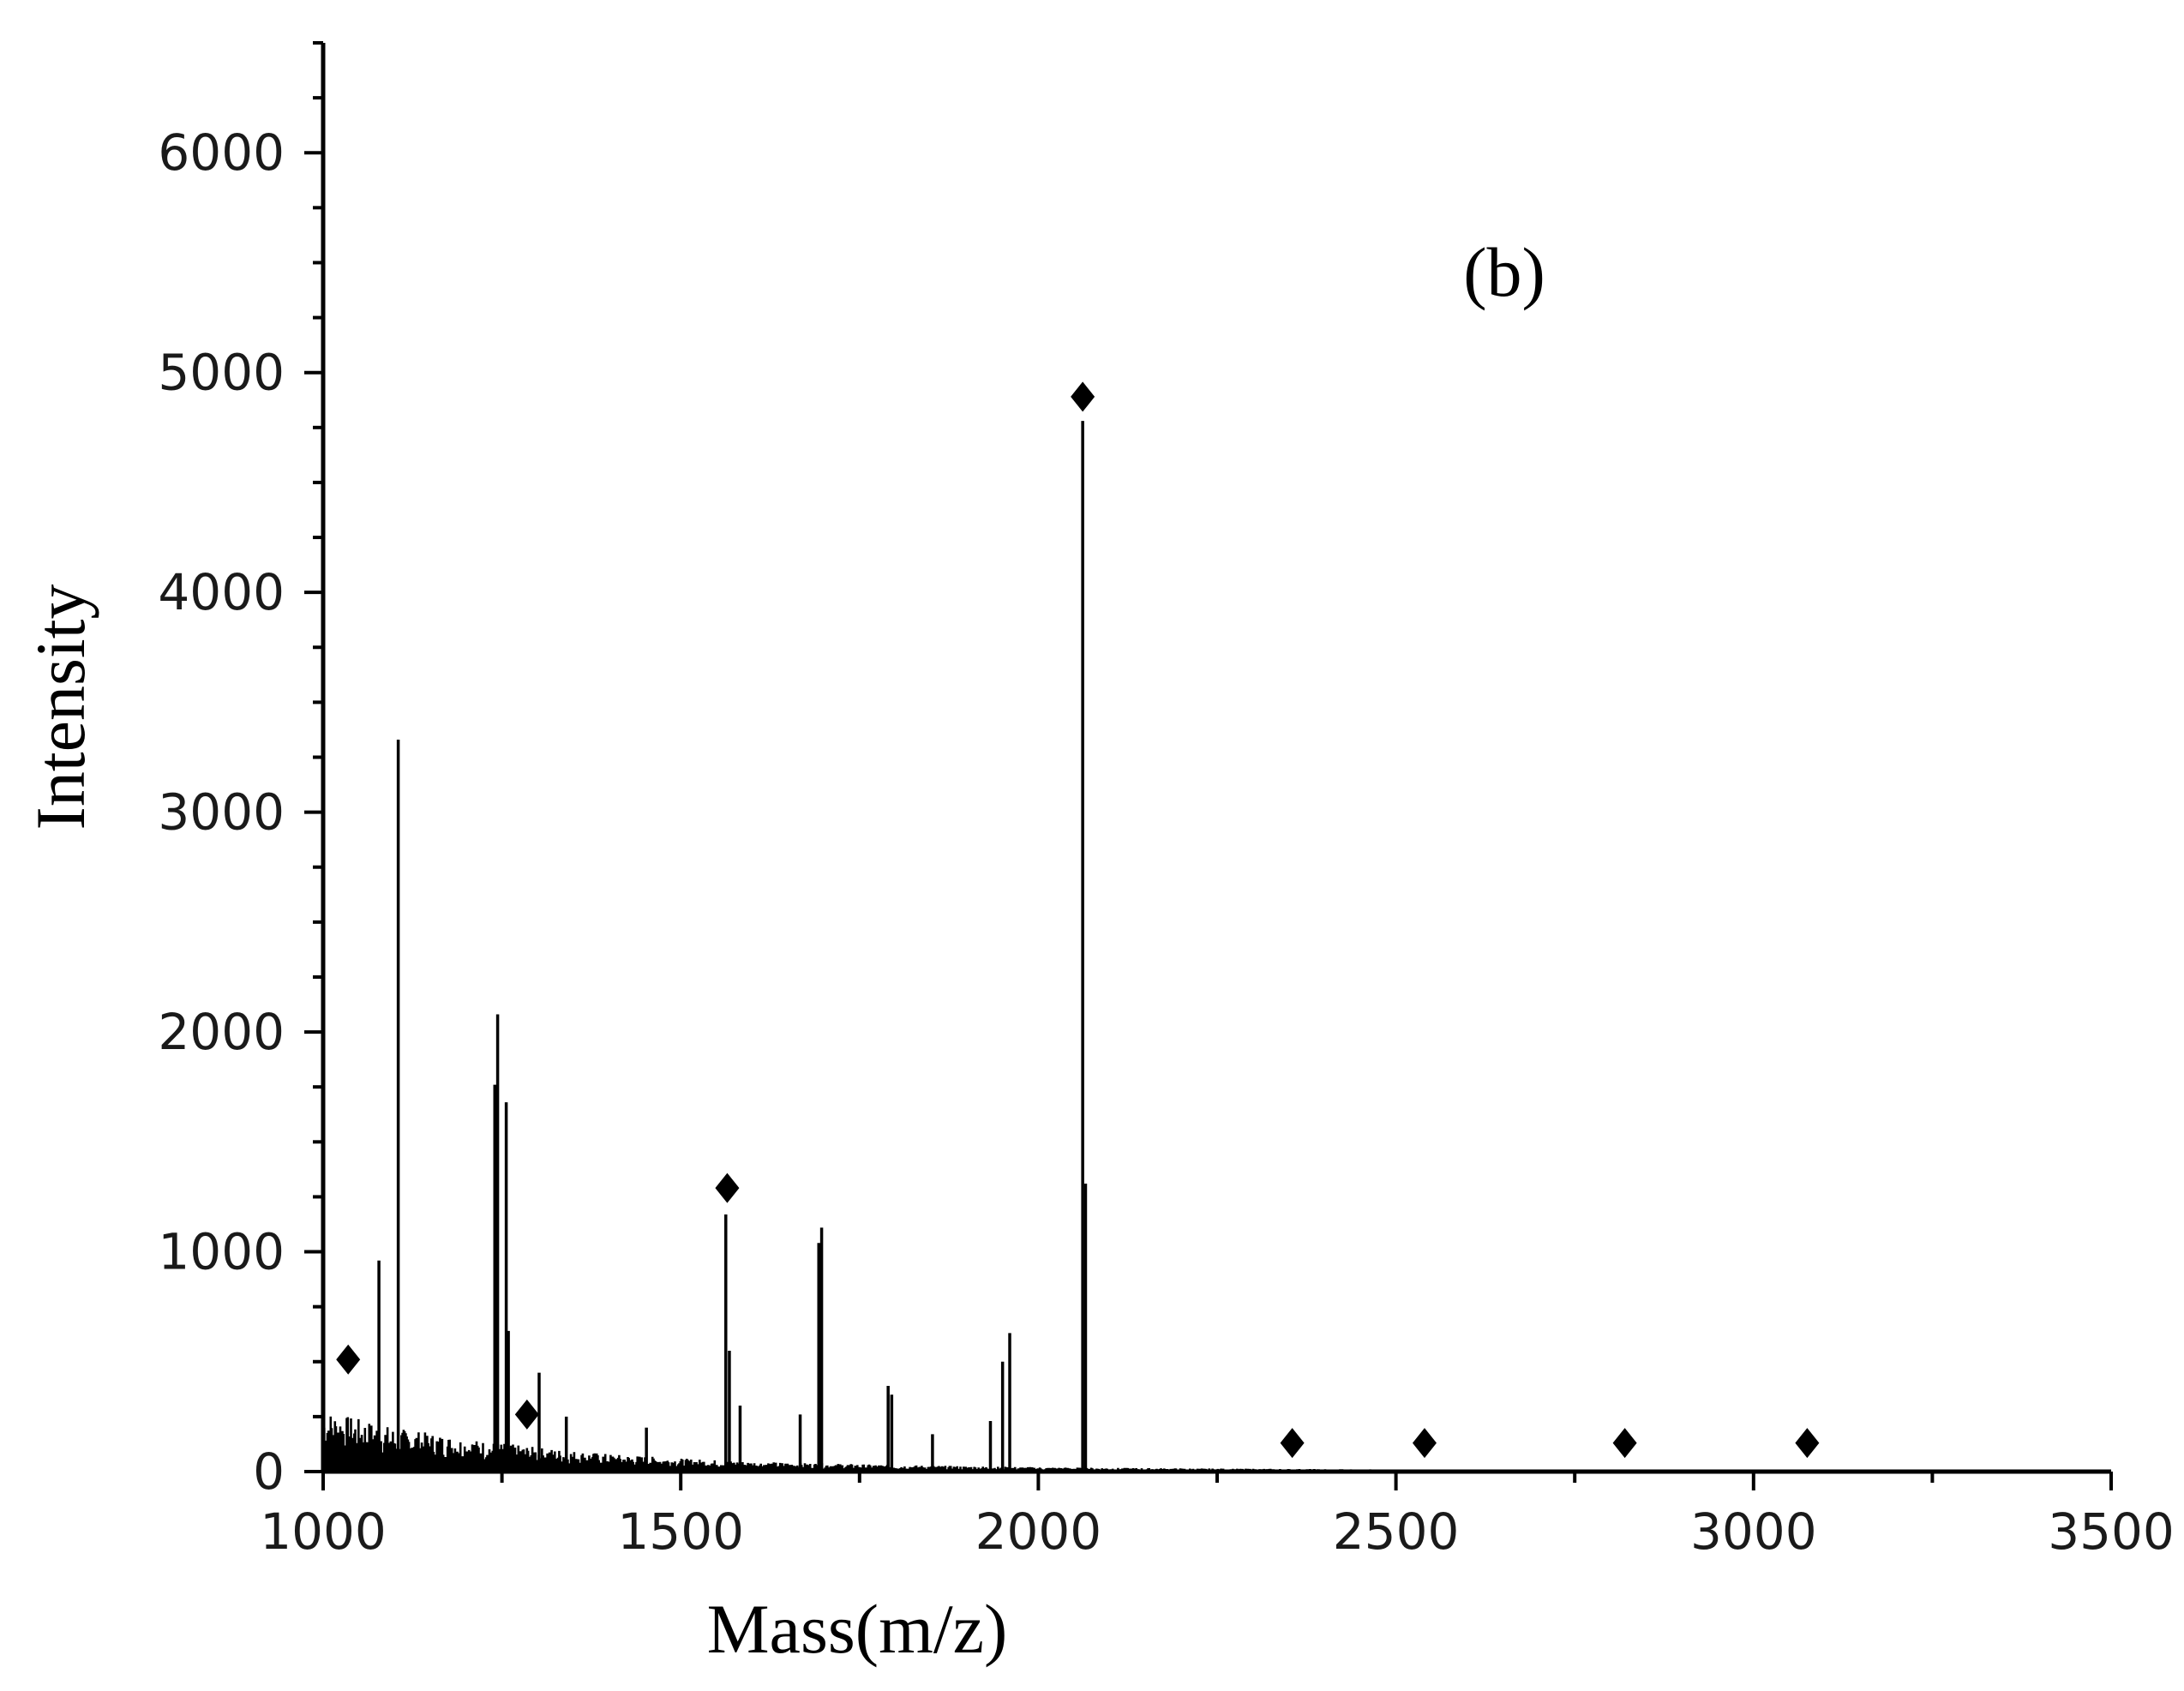  What do you see at coordinates (60, 708) in the screenshot?
I see `y-axis-title: Intensity` at bounding box center [60, 708].